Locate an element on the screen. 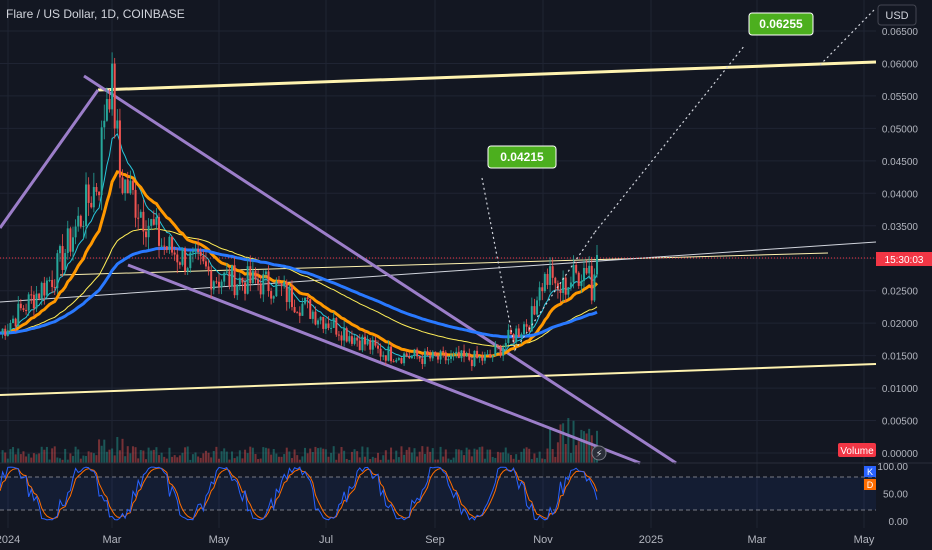 This screenshot has height=550, width=932. target-label-high: 0.06255 is located at coordinates (781, 24).